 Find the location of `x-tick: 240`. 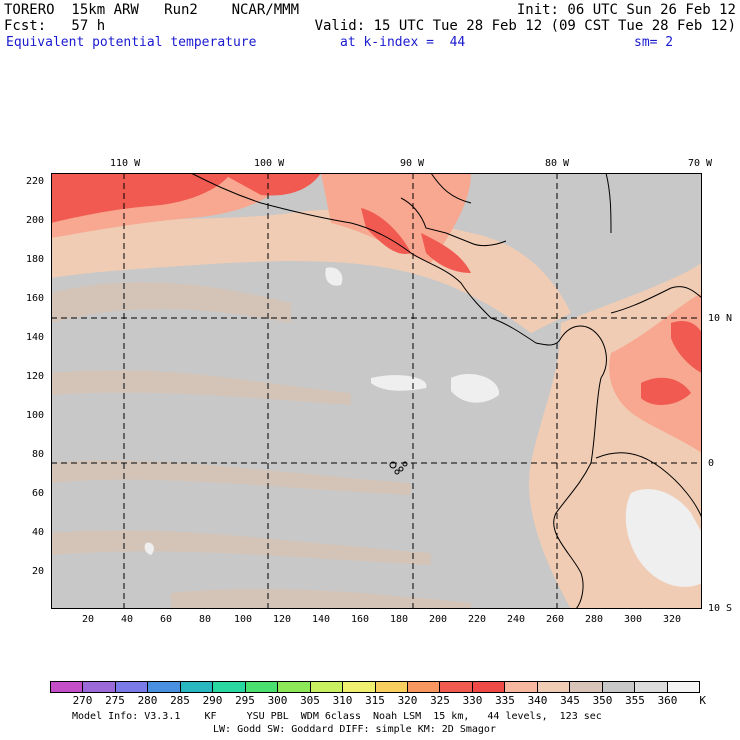

x-tick: 240 is located at coordinates (516, 619).